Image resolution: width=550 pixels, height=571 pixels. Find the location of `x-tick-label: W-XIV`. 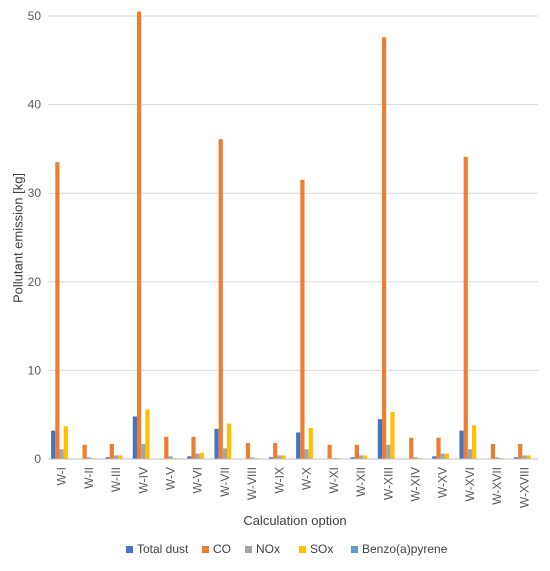

x-tick-label: W-XIV is located at coordinates (416, 484).